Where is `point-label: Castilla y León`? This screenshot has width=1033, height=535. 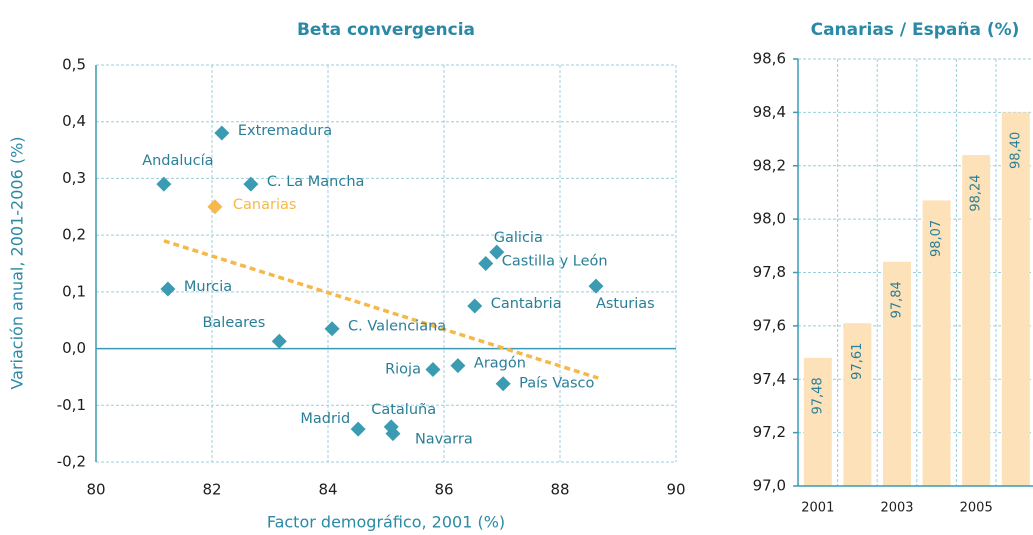 point-label: Castilla y León is located at coordinates (555, 262).